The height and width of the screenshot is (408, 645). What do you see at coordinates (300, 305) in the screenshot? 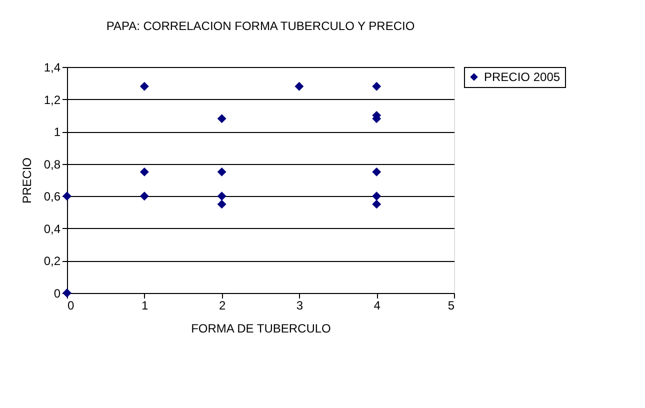
I see `x-tick-label: 3` at bounding box center [300, 305].